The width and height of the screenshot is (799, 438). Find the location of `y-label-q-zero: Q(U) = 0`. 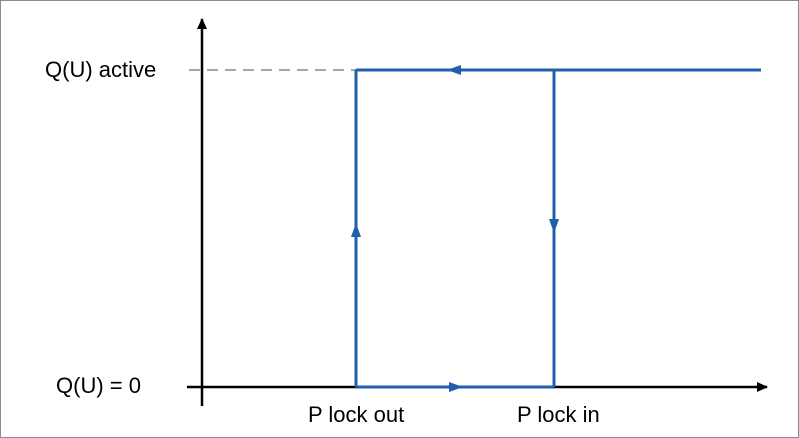

y-label-q-zero: Q(U) = 0 is located at coordinates (98, 385).